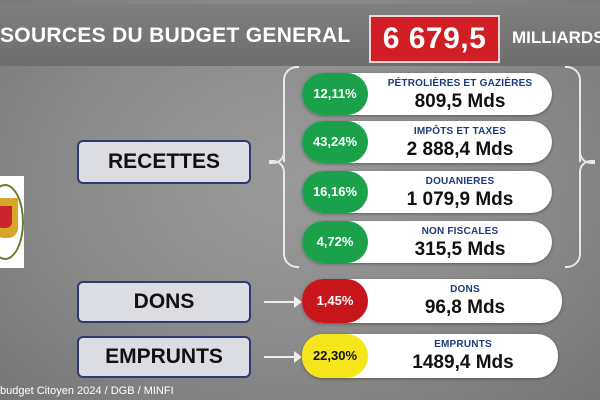  What do you see at coordinates (465, 307) in the screenshot?
I see `revenue-amount: 96,8 Mds` at bounding box center [465, 307].